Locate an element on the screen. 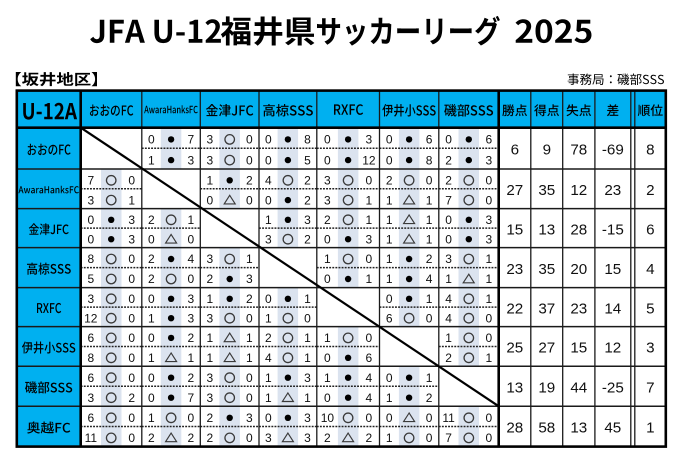 The width and height of the screenshot is (685, 463). svg-text: -69 is located at coordinates (613, 150).